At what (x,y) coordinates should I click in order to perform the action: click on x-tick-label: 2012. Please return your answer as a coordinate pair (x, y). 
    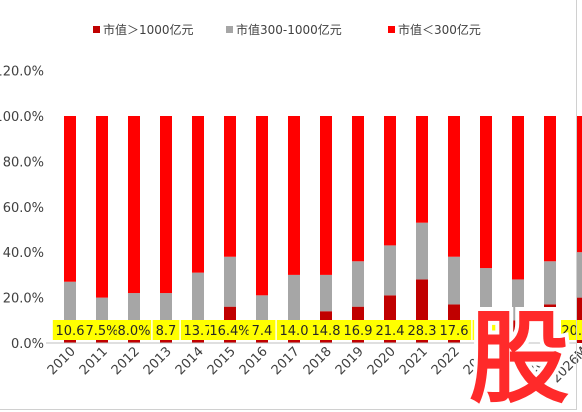
    Looking at the image, I should click on (126, 361).